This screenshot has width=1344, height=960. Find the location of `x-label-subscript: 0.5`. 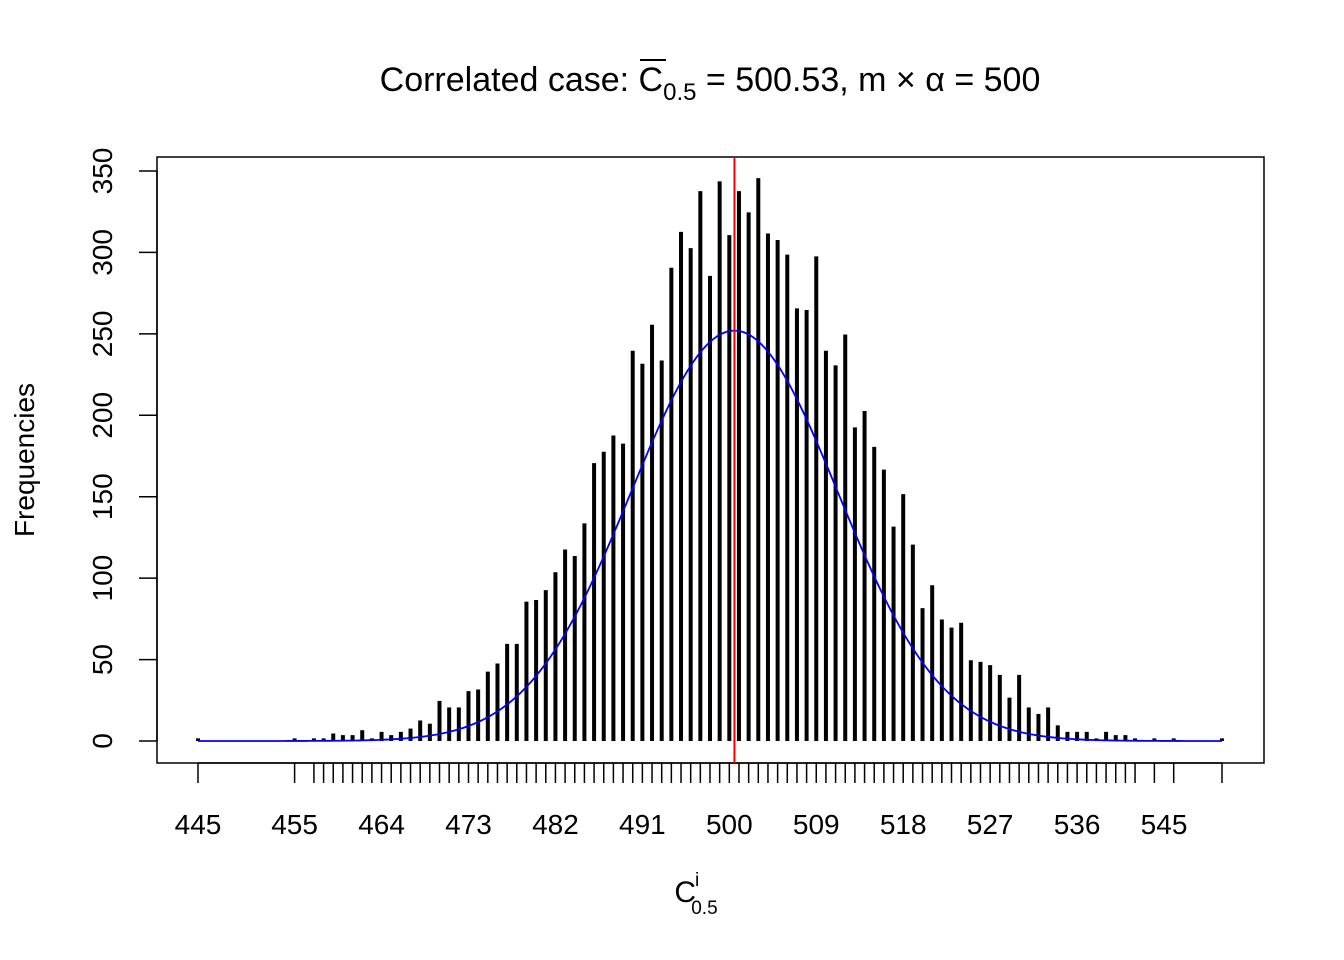

x-label-subscript: 0.5 is located at coordinates (704, 908).